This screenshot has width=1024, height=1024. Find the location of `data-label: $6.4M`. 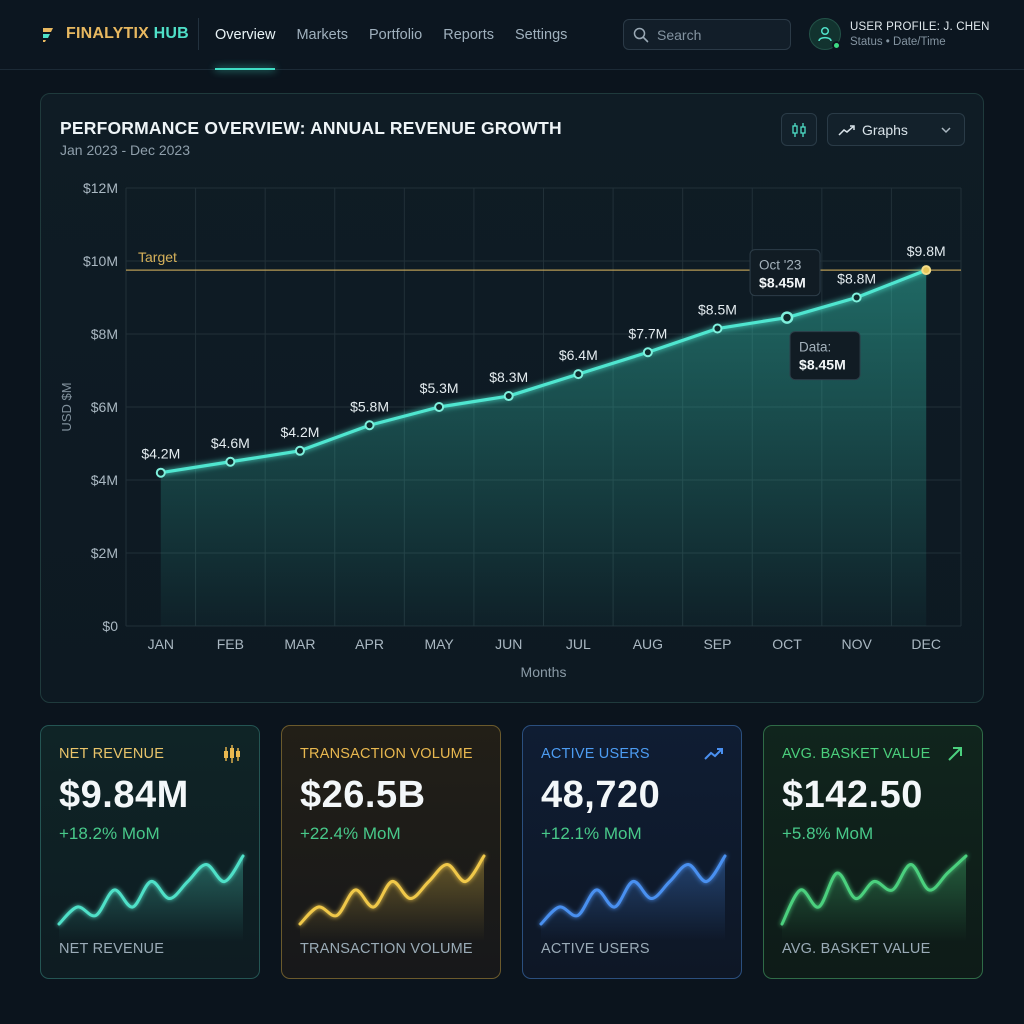

data-label: $6.4M is located at coordinates (578, 355).